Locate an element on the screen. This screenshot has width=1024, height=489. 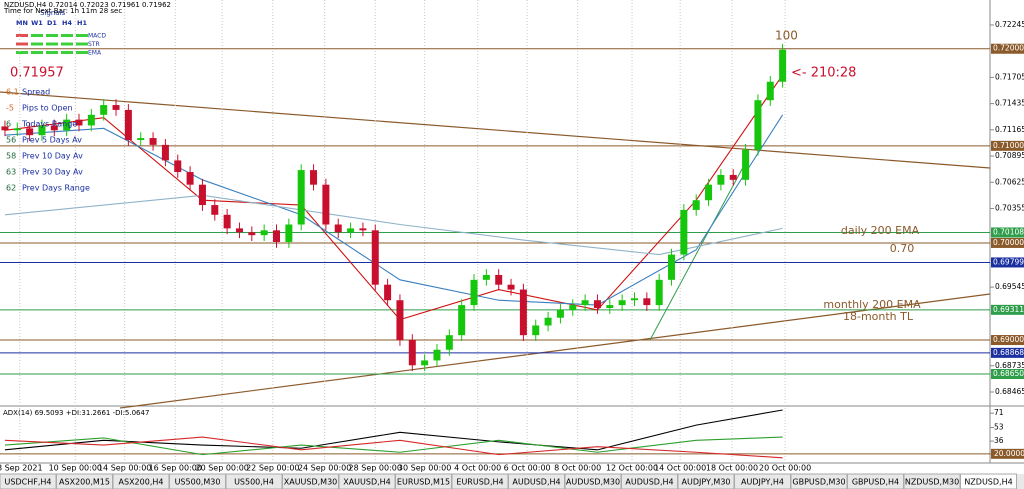
price-label: 0.71957 is located at coordinates (37, 73).